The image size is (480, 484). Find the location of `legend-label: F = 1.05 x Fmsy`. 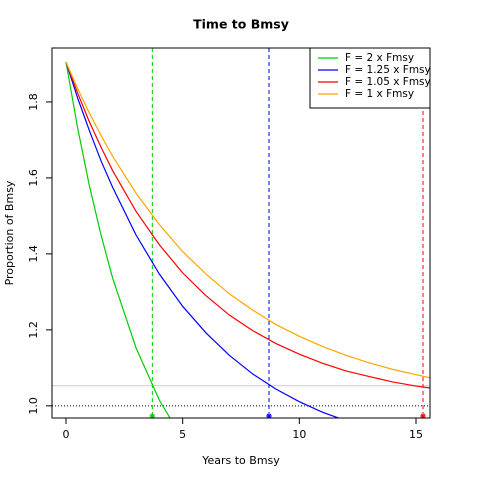

legend-label: F = 1.05 x Fmsy is located at coordinates (388, 82).